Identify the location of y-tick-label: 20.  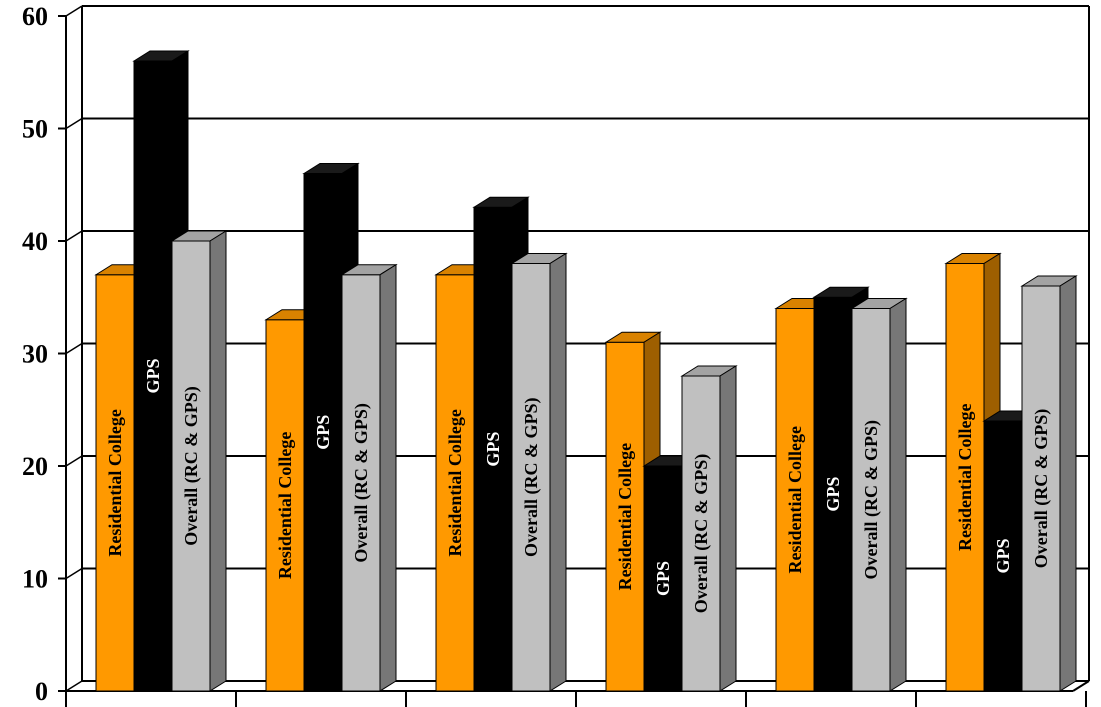
(35, 466).